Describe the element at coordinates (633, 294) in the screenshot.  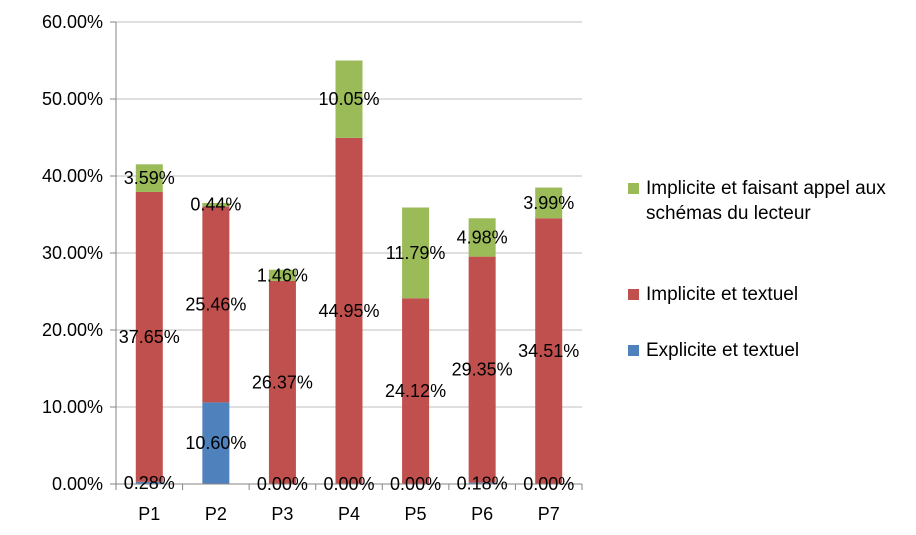
I see `legend-swatch-red` at that location.